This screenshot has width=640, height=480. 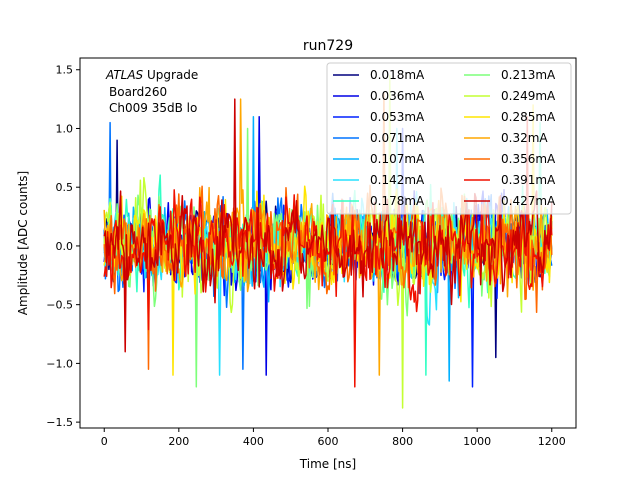 What do you see at coordinates (59, 363) in the screenshot?
I see `y-tick-label: −1.0` at bounding box center [59, 363].